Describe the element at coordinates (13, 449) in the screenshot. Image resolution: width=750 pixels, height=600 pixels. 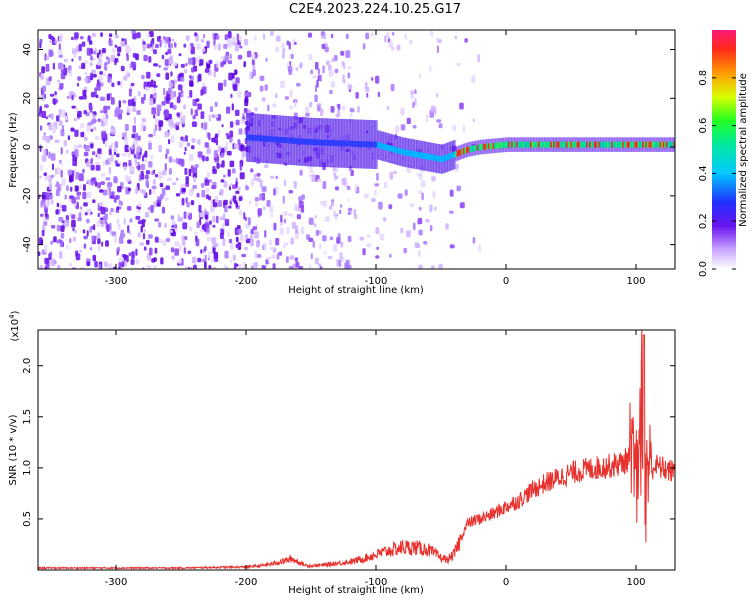
I see `snr-y-label: SNR (10 * v/v)` at that location.